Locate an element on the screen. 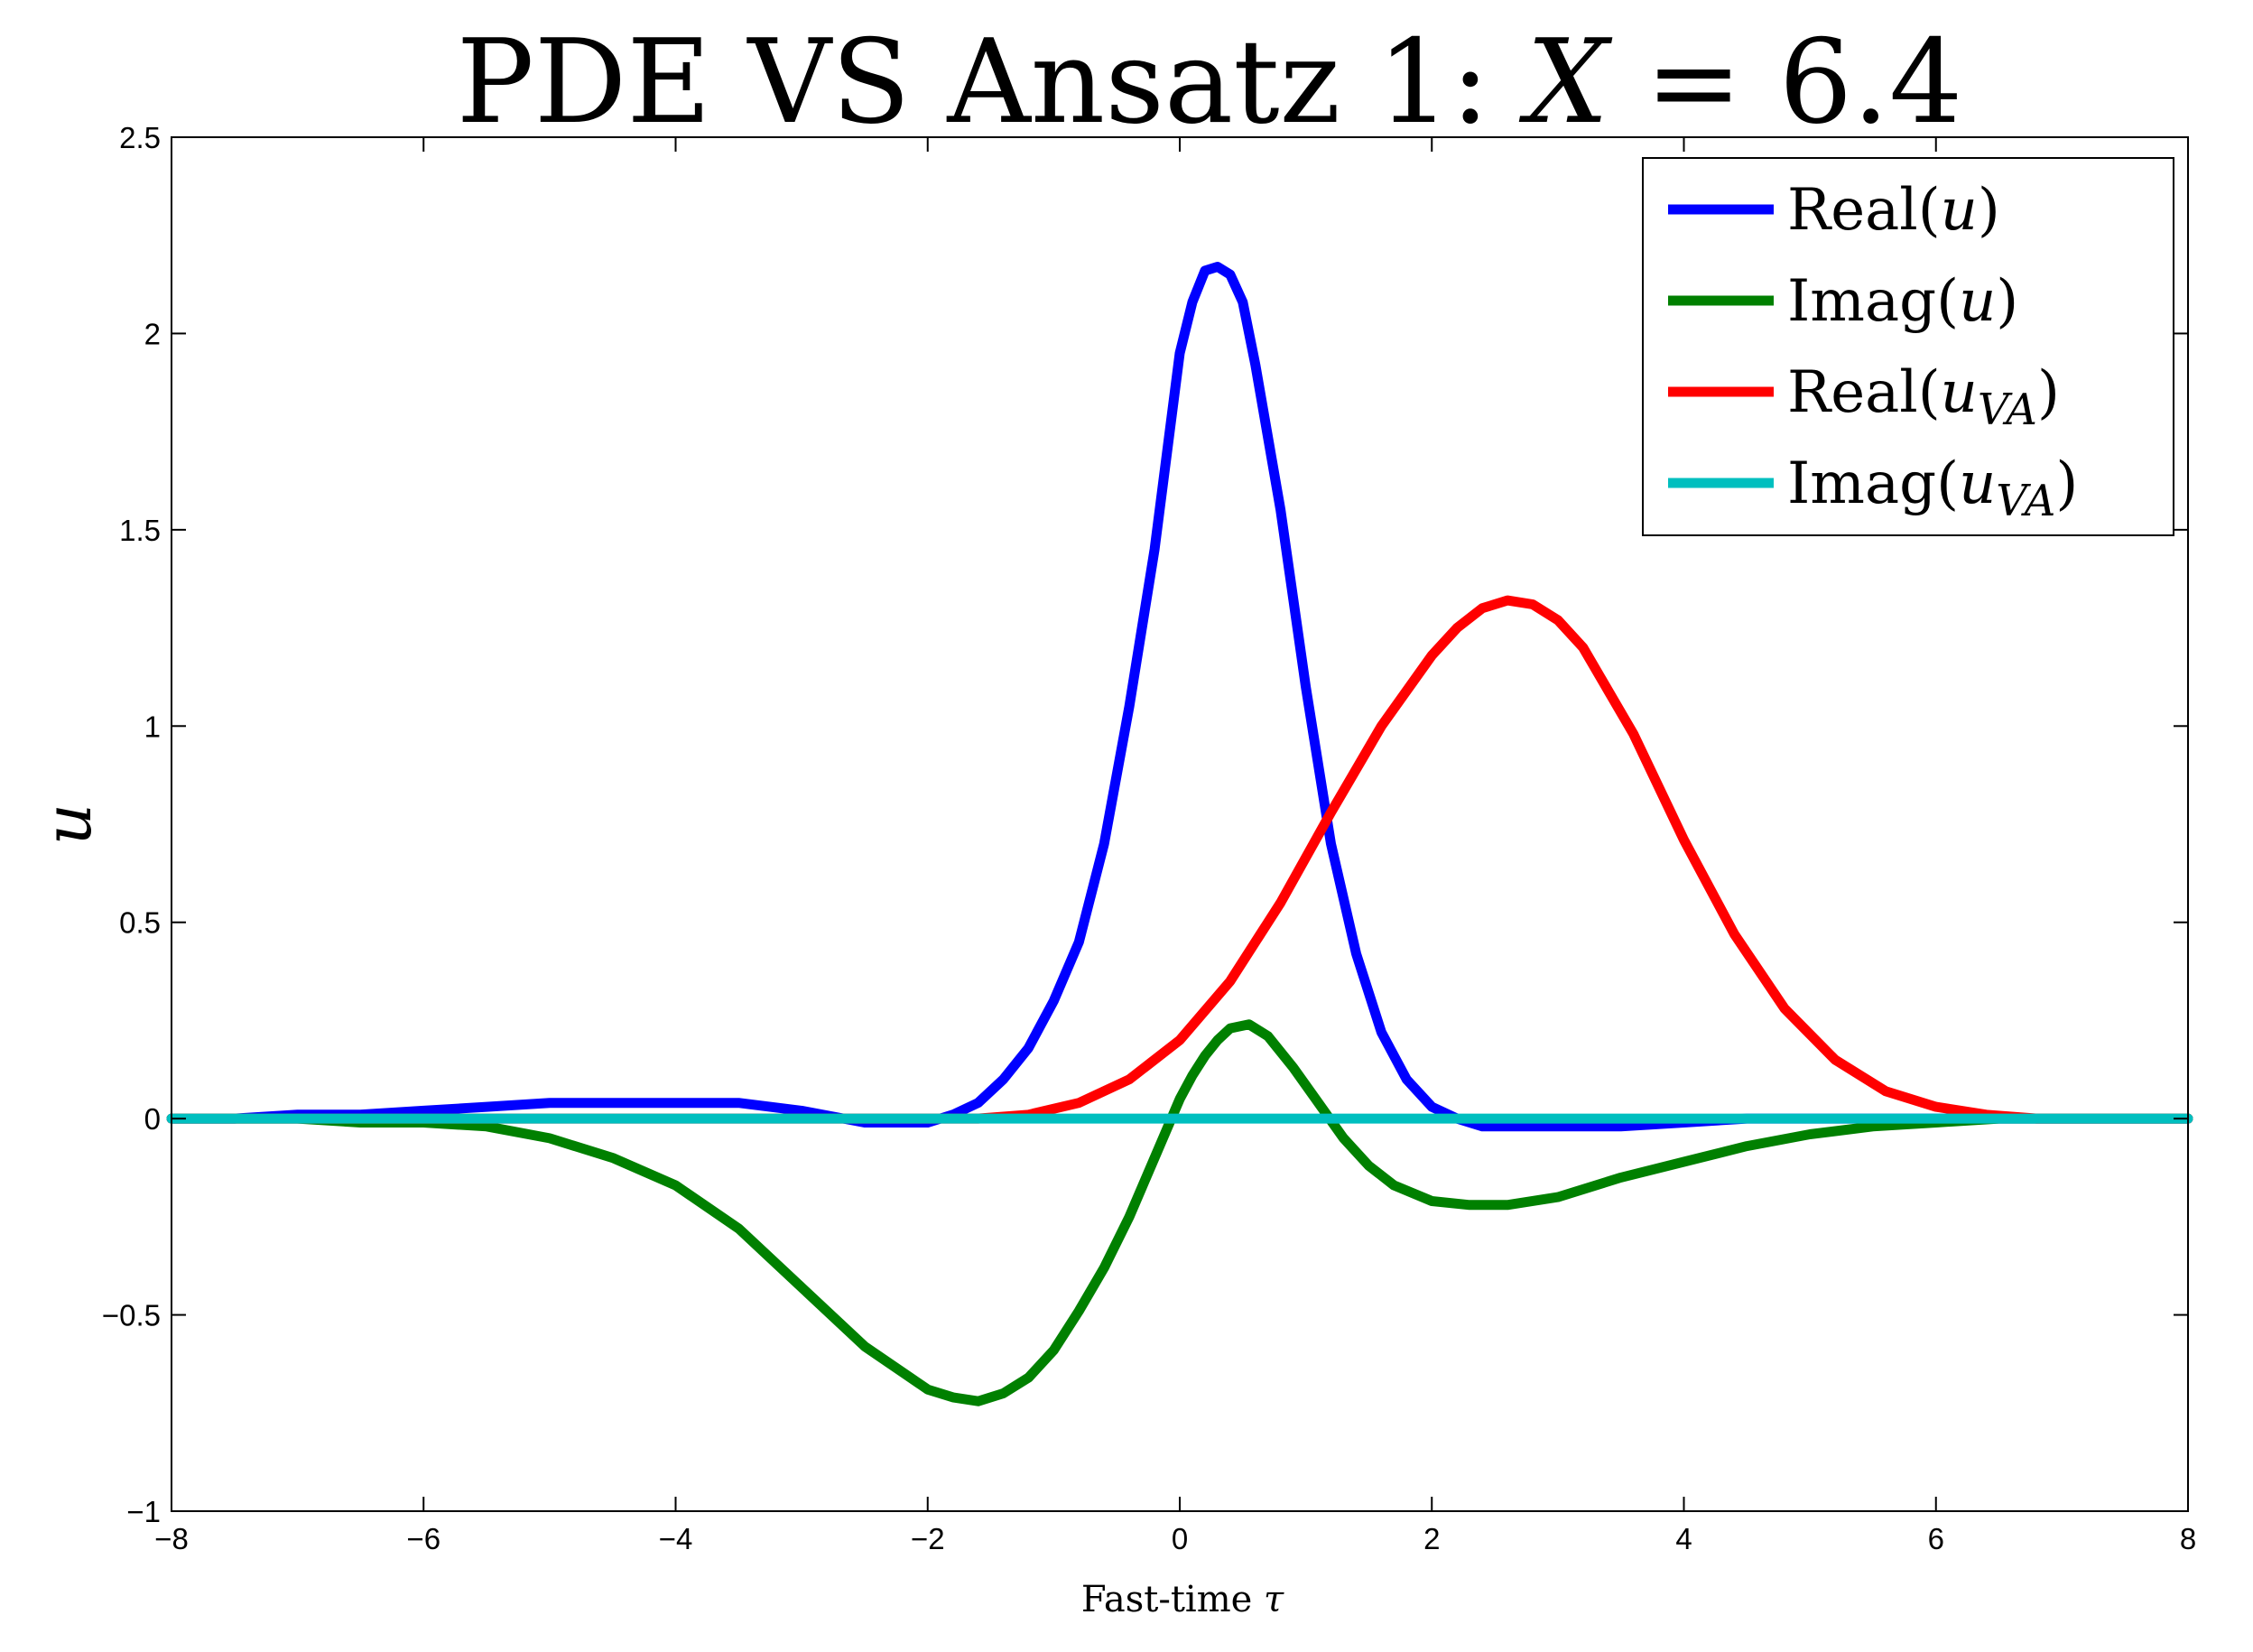 Image resolution: width=2253 pixels, height=1652 pixels. legend-box is located at coordinates (1908, 346).